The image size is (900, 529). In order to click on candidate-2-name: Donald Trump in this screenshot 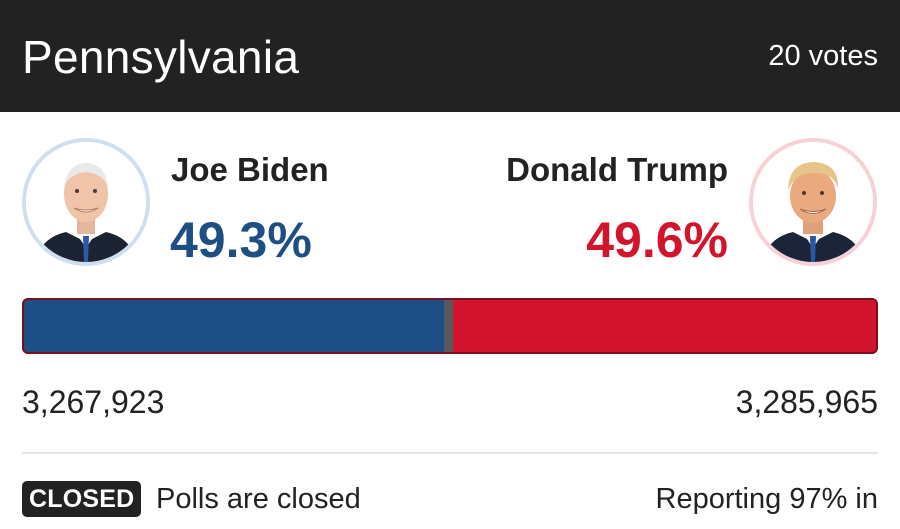, I will do `click(617, 169)`.